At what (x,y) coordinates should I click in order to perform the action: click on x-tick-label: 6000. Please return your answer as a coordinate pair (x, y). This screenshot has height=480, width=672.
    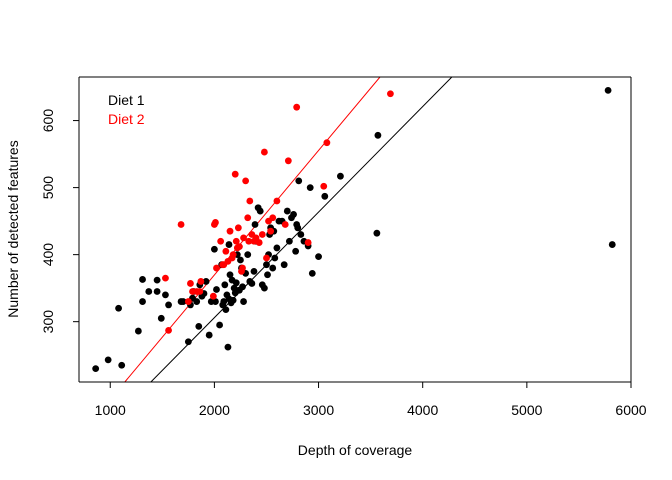
    Looking at the image, I should click on (630, 410).